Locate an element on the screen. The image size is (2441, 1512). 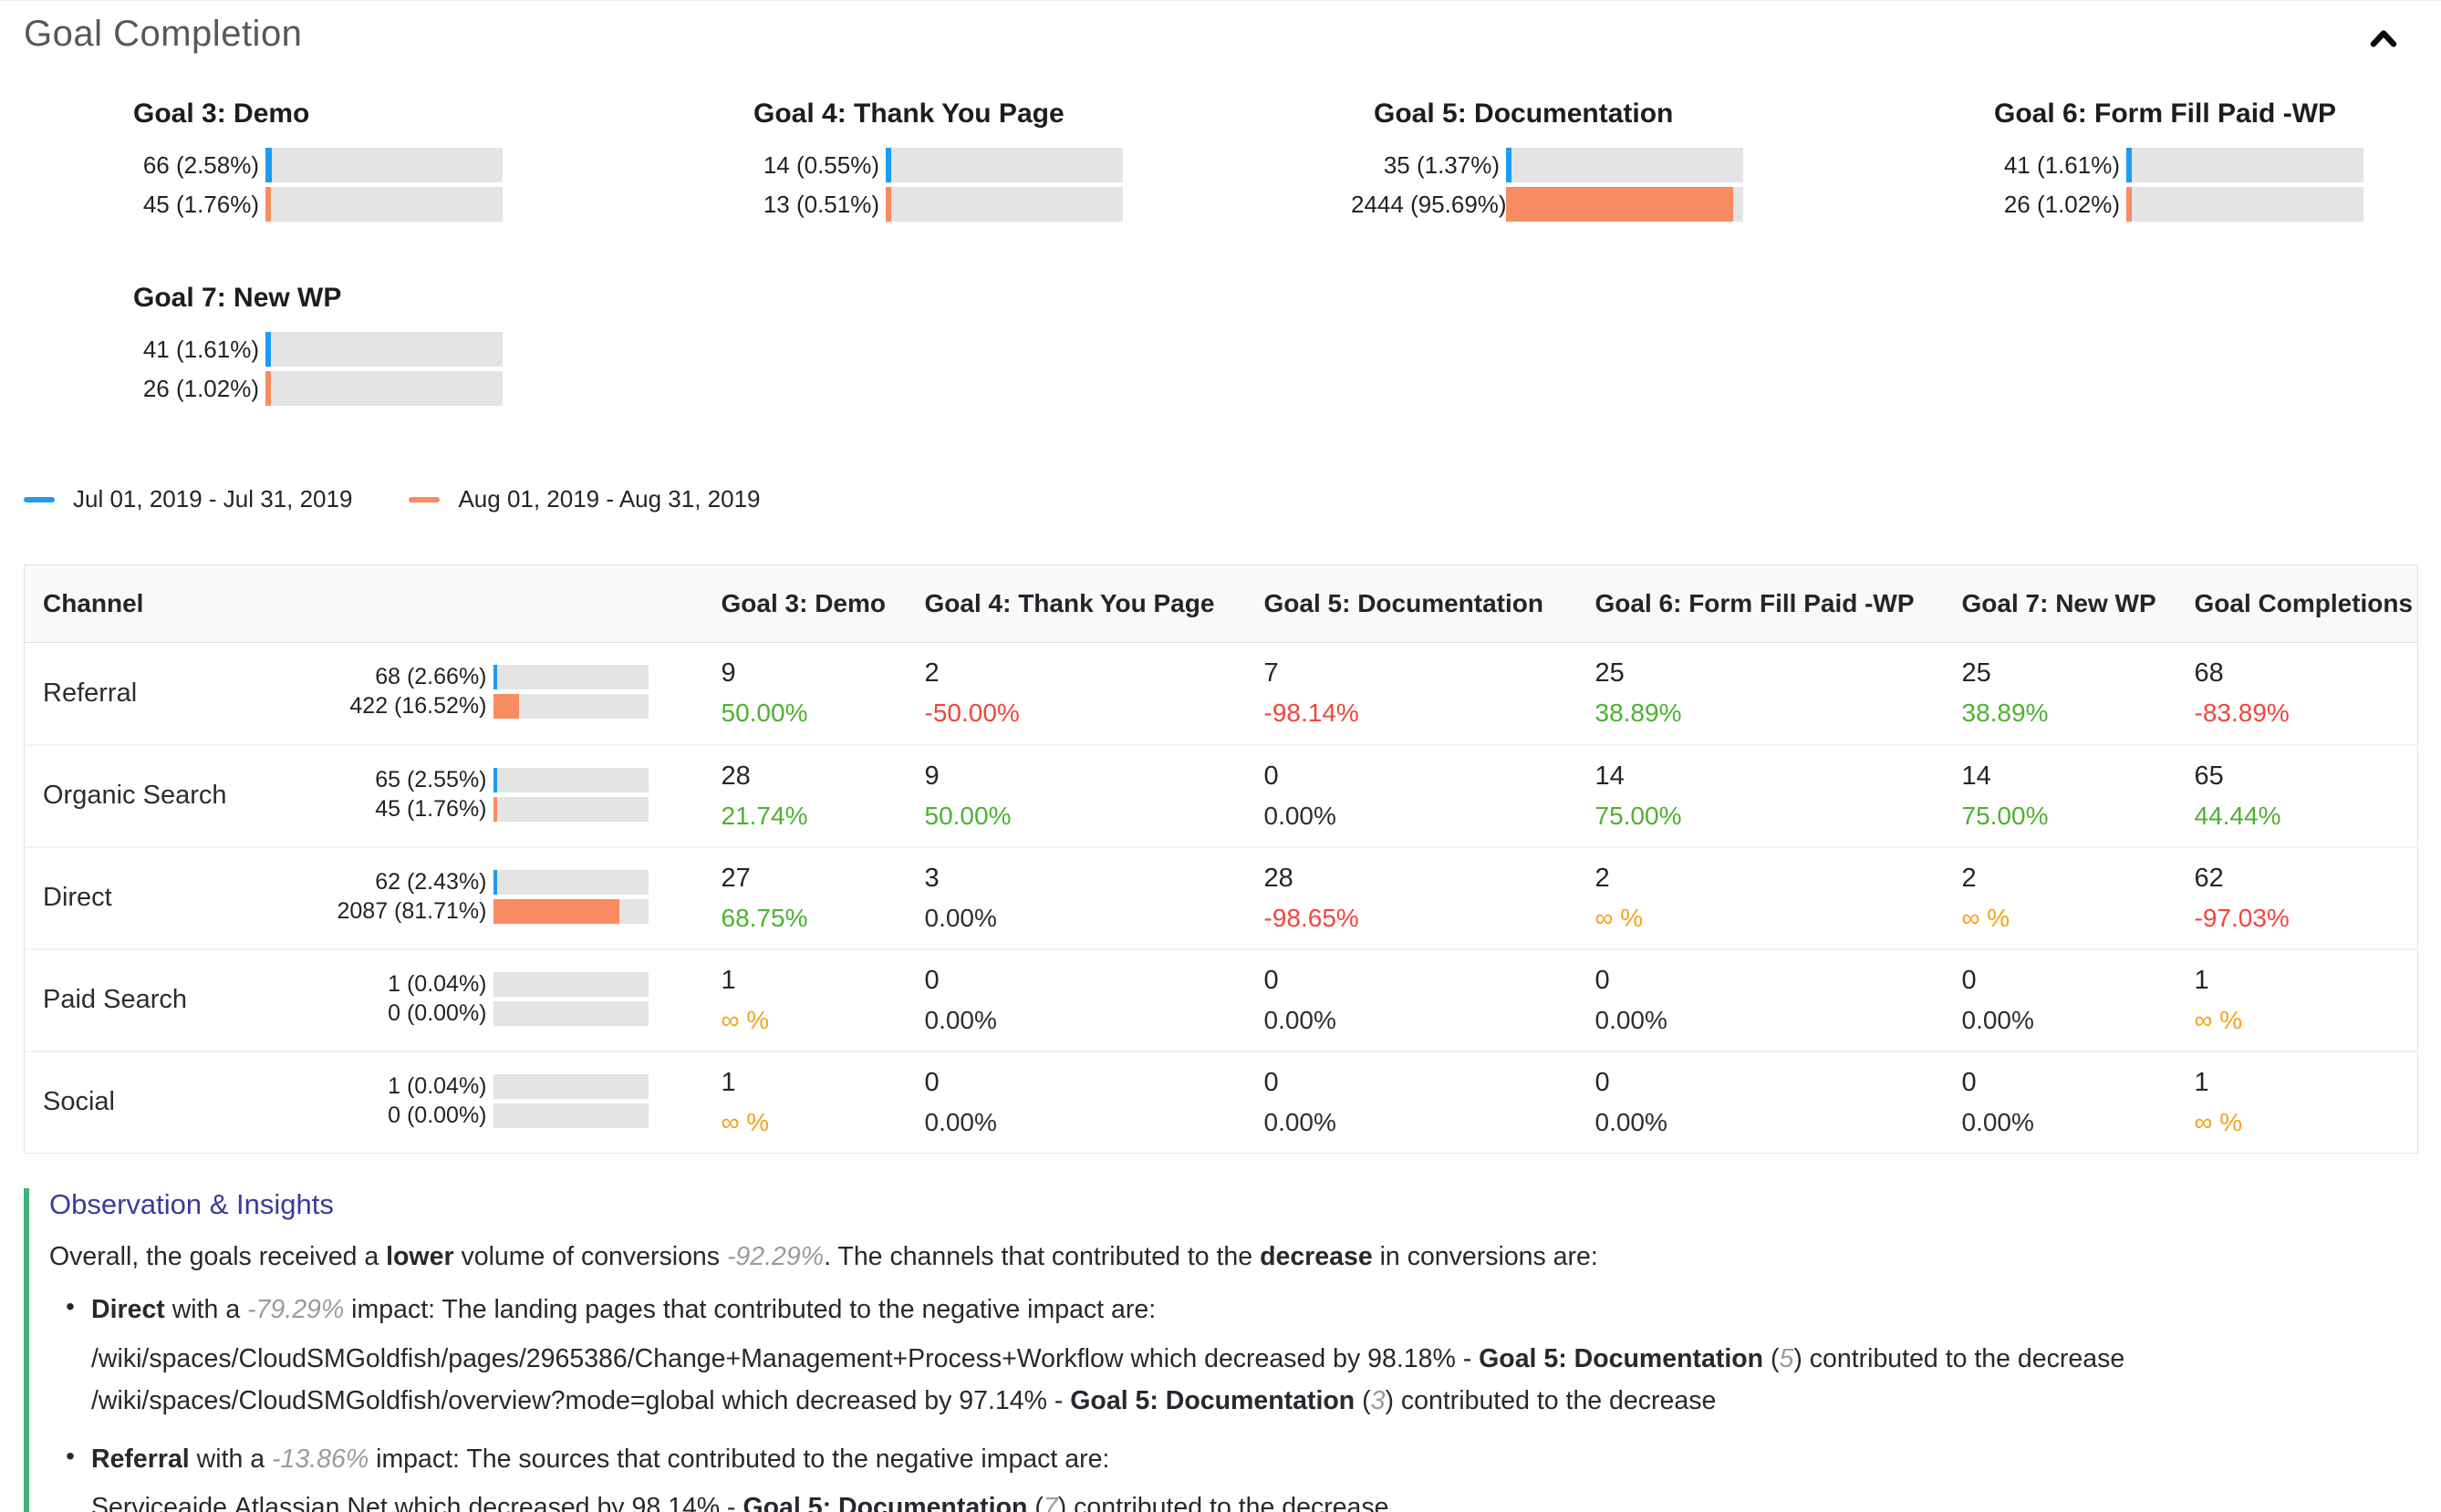
channel-cell: Organic Search 65 (2.55%) 45 (1.76%) is located at coordinates (373, 795).